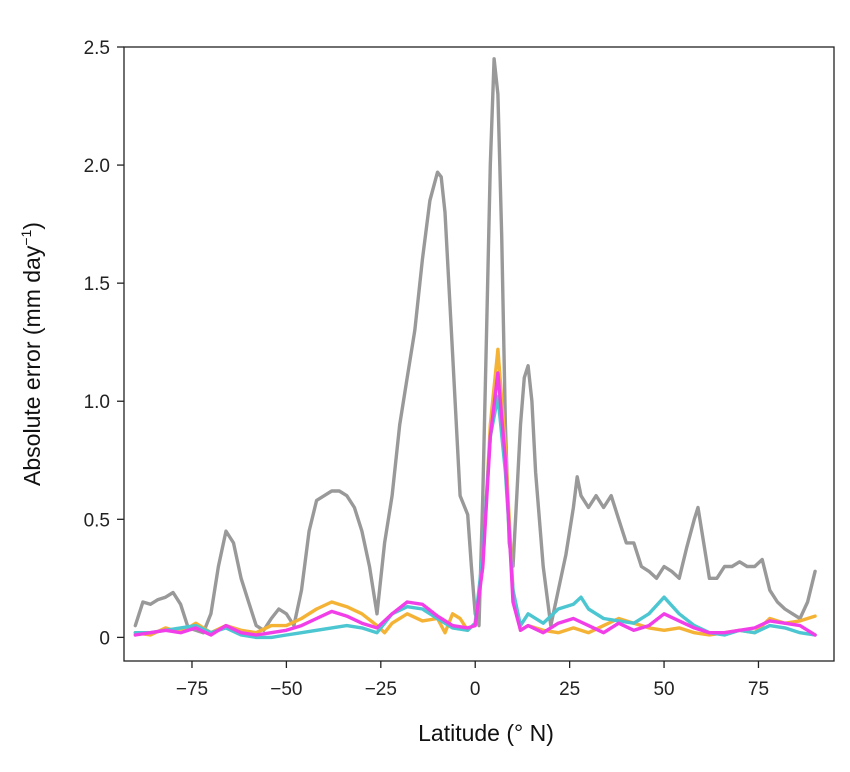 This screenshot has width=850, height=772. I want to click on y-axis: 0 0.5 1.0 1.5 2.0 2.5, so click(104, 343).